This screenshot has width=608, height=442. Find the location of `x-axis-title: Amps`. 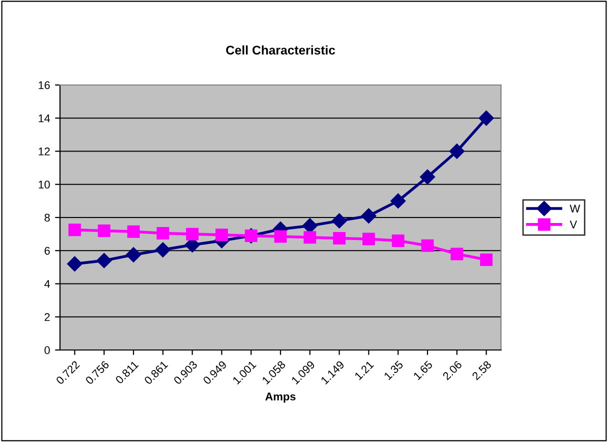

x-axis-title: Amps is located at coordinates (280, 397).